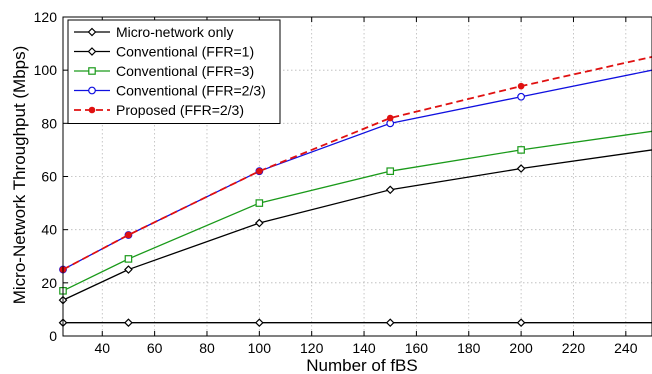  What do you see at coordinates (185, 71) in the screenshot?
I see `legend-label: Conventional (FFR=3)` at bounding box center [185, 71].